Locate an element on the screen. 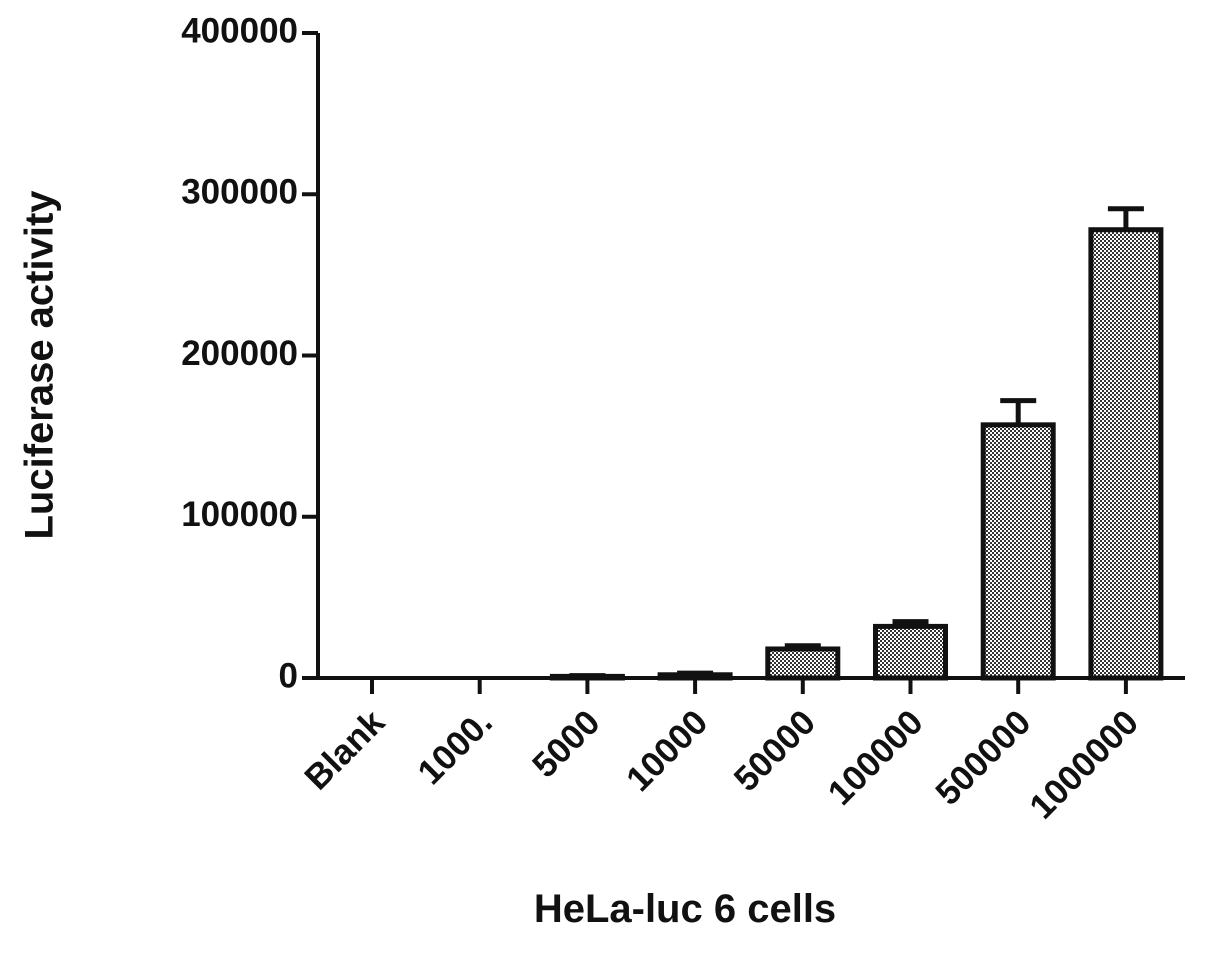  y-tick-label: 200000 is located at coordinates (239, 353).